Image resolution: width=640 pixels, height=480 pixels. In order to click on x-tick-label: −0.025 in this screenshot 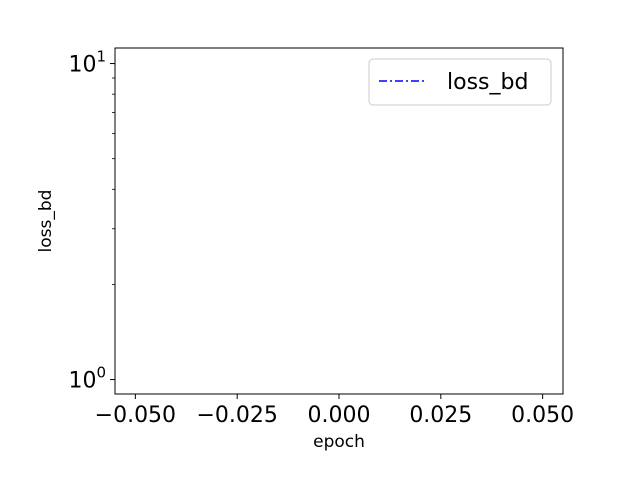, I will do `click(236, 415)`.